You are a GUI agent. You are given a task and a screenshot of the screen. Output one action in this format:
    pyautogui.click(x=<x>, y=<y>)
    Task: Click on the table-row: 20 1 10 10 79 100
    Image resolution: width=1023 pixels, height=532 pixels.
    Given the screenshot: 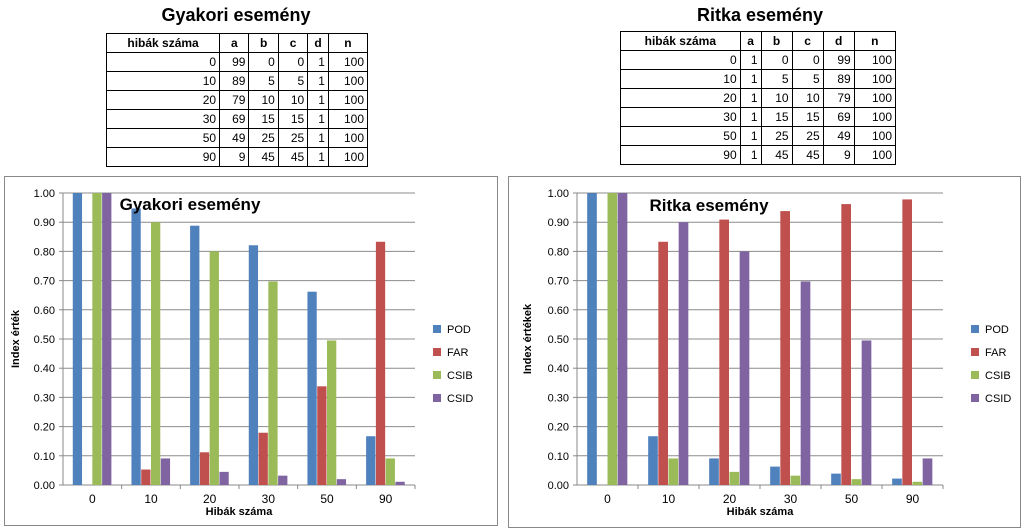 What is the action you would take?
    pyautogui.click(x=758, y=98)
    